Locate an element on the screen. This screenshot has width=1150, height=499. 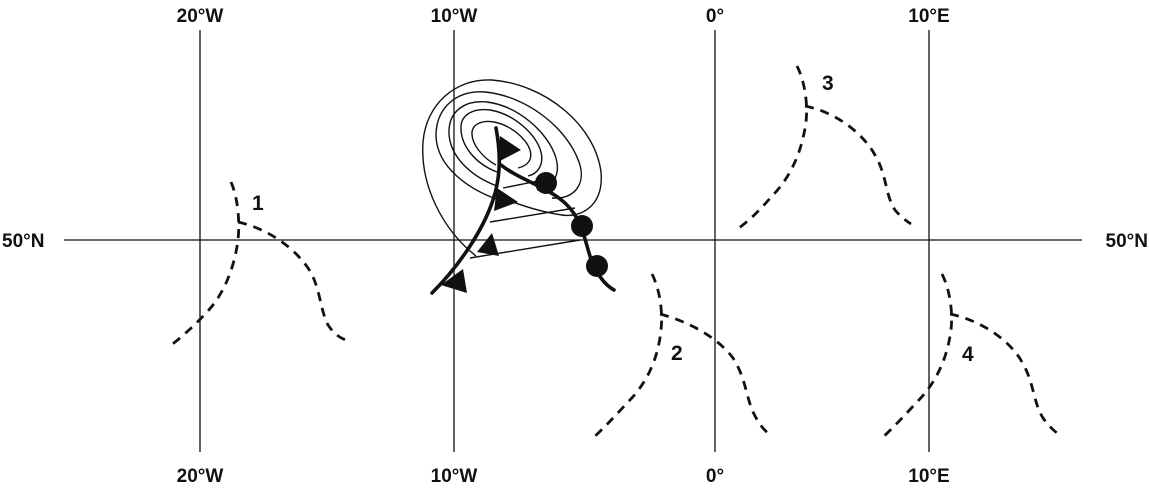
isobars is located at coordinates (512, 168).